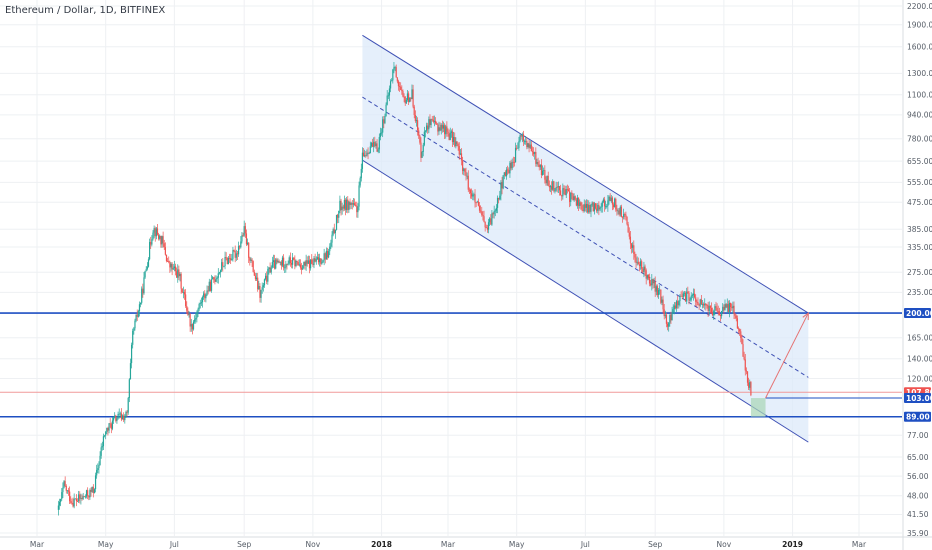 The width and height of the screenshot is (932, 550). Describe the element at coordinates (919, 115) in the screenshot. I see `y-tick-label: 940.00` at that location.